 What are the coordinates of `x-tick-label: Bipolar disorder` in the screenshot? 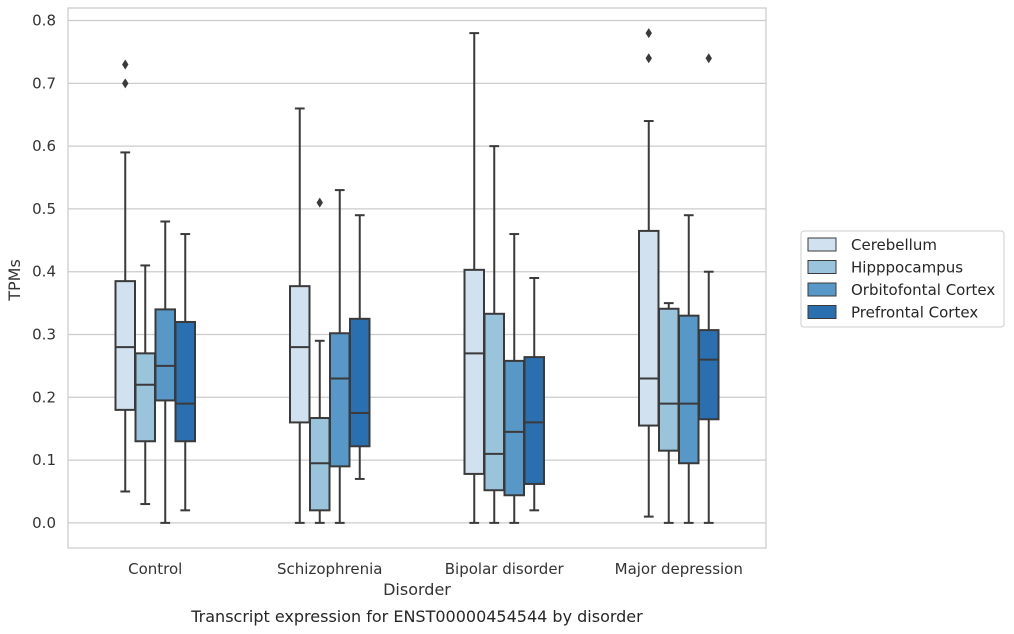 It's located at (505, 569).